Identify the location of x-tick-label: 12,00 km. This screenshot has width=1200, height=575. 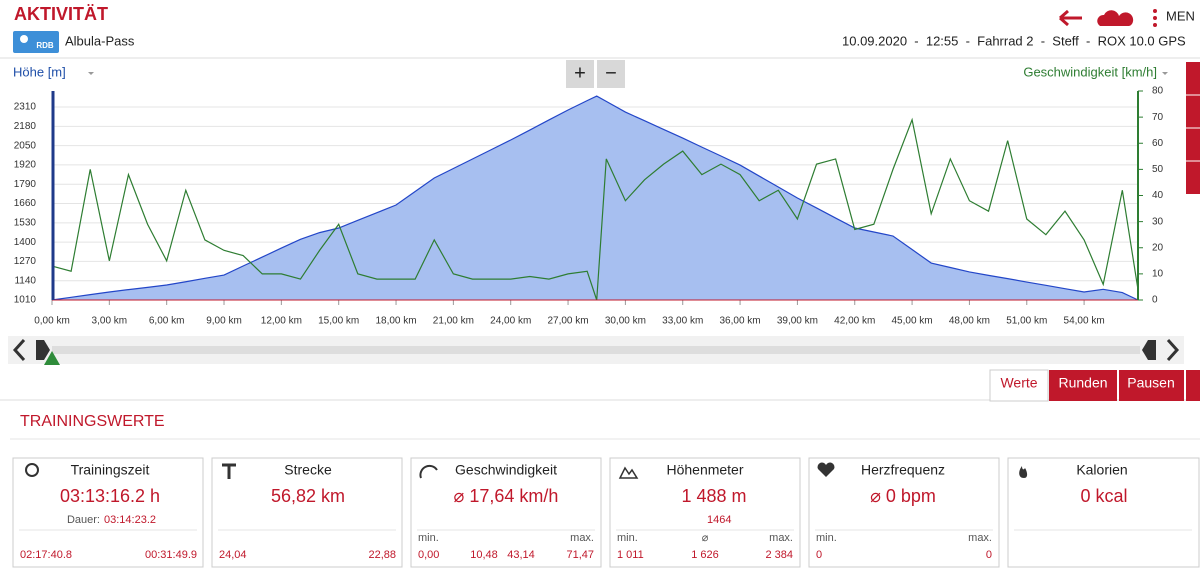
(281, 321).